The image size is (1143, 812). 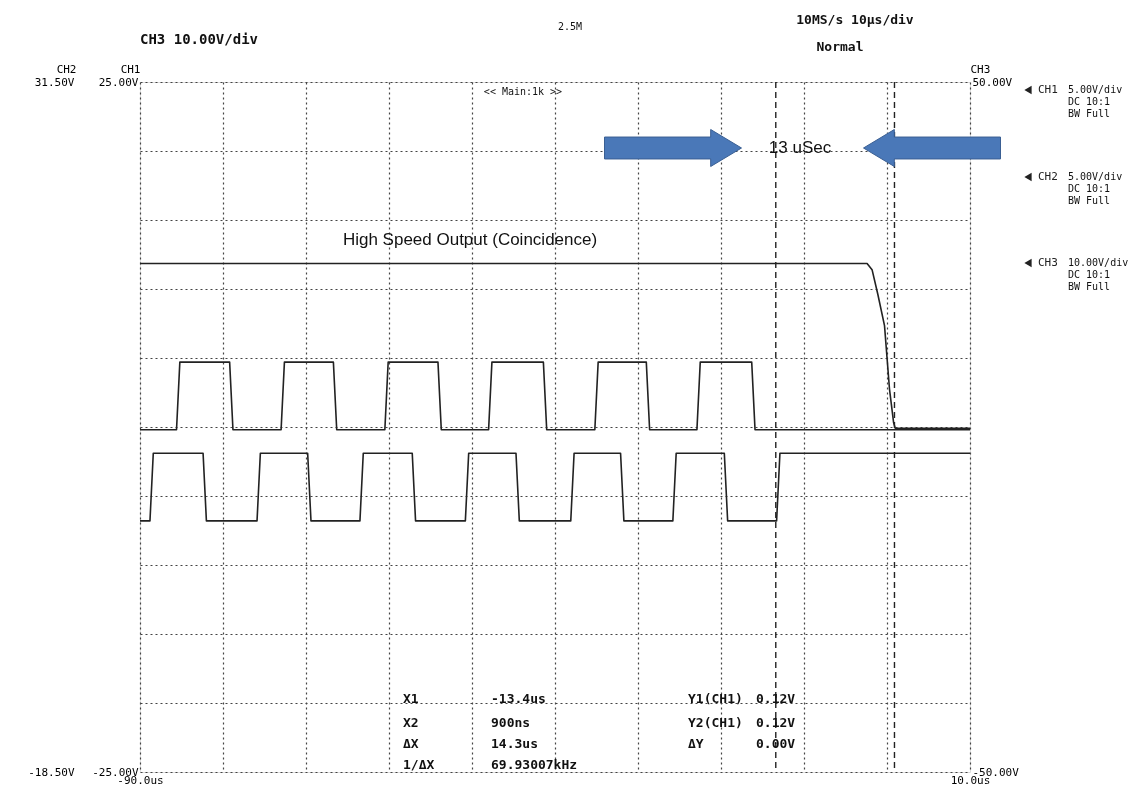 What do you see at coordinates (855, 19) in the screenshot?
I see `text: 10MS/s 10µs/div` at bounding box center [855, 19].